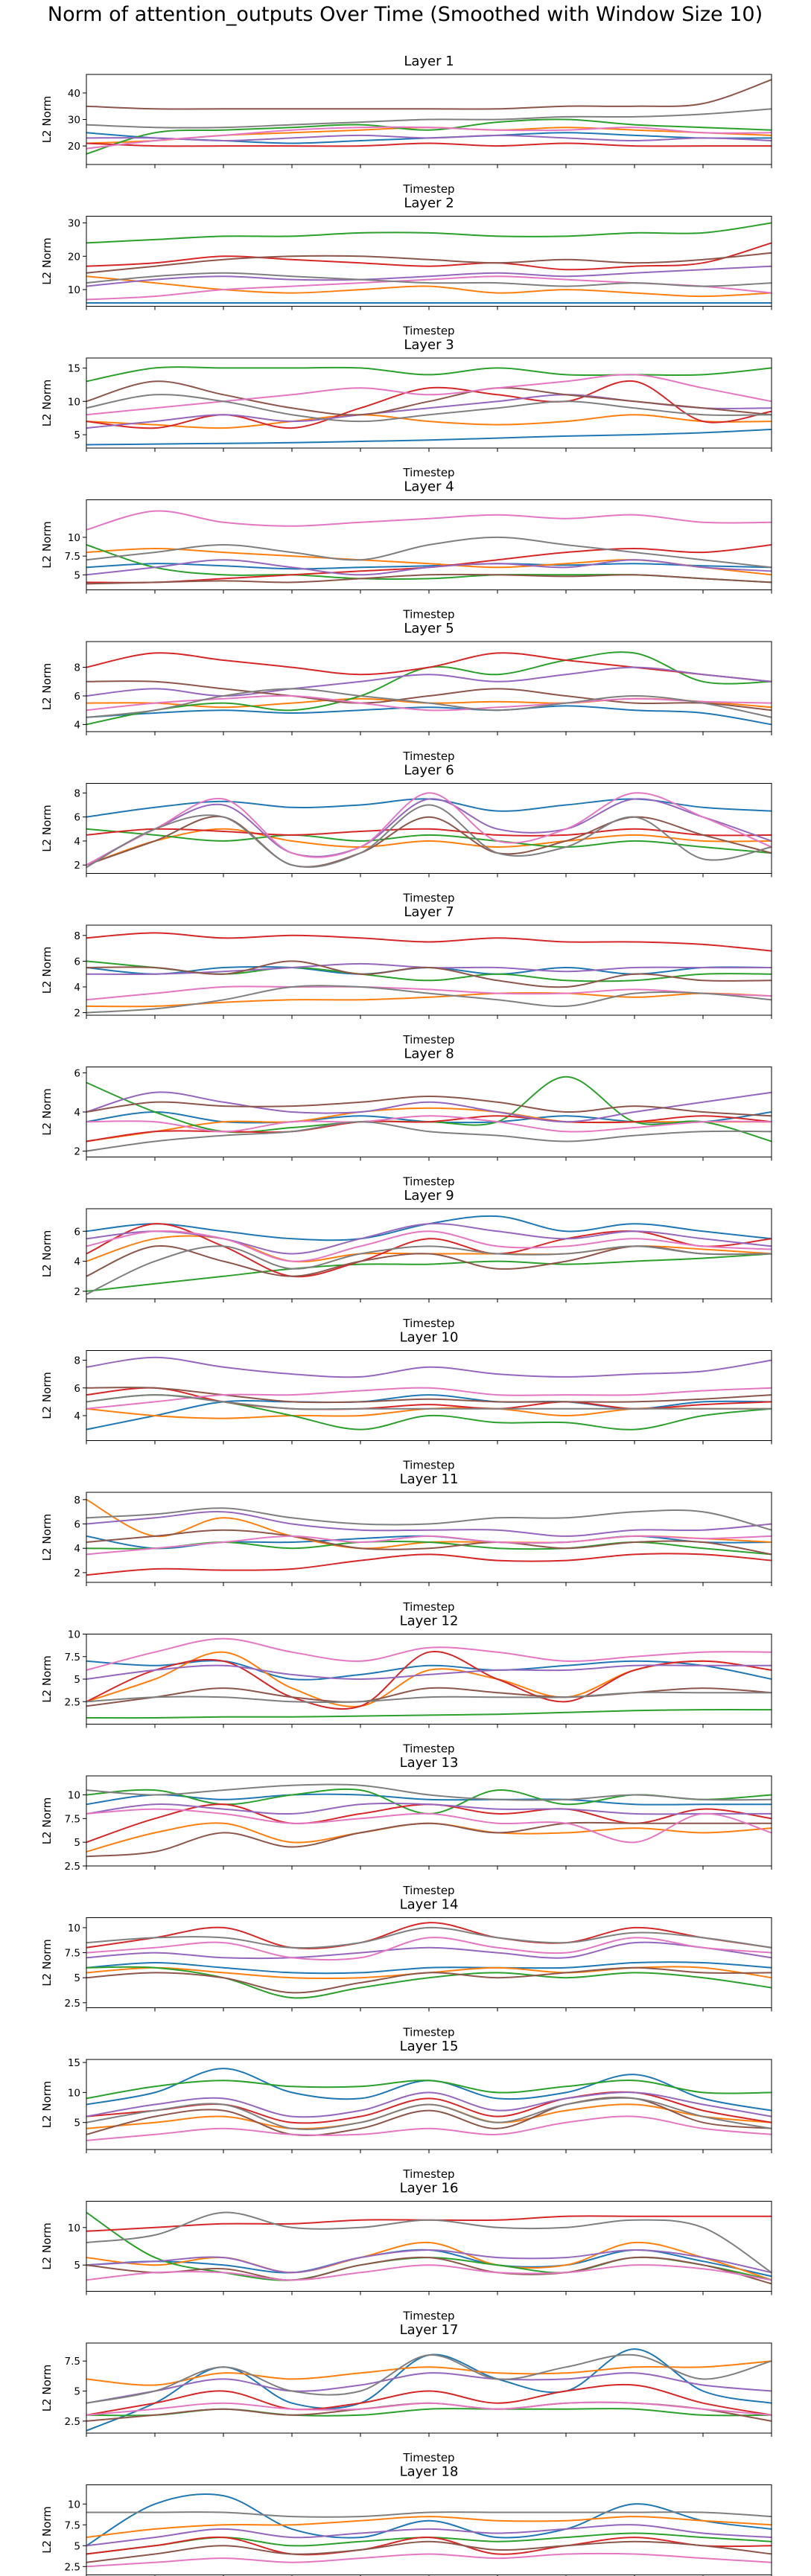 The image size is (811, 2576). Describe the element at coordinates (406, 1542) in the screenshot. I see `subplot-layer-11: Layer 11 L2 Norm Timestep 2 4 6 8` at that location.